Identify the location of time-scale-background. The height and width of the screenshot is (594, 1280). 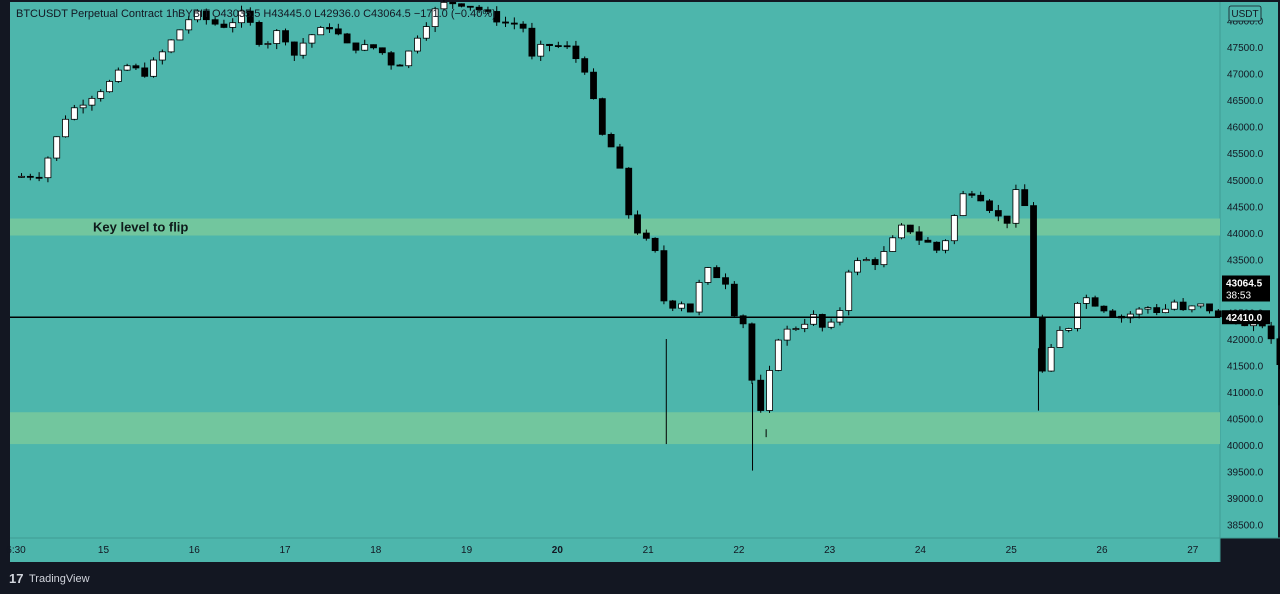
(615, 550).